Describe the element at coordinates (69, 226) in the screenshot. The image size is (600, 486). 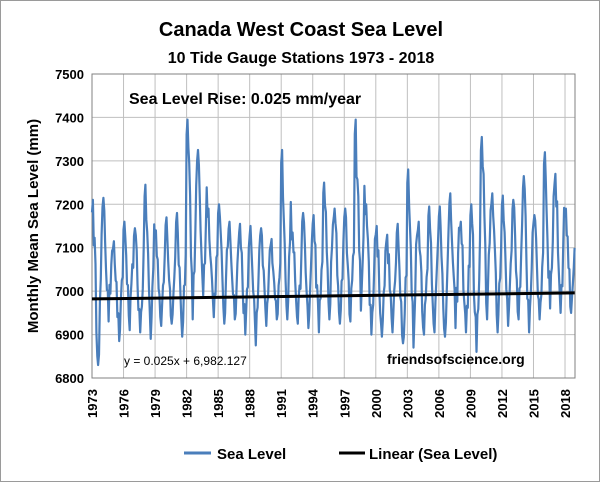
I see `y-axis: 6800 6900 7000 7100 7200 7300 7400 7500` at that location.